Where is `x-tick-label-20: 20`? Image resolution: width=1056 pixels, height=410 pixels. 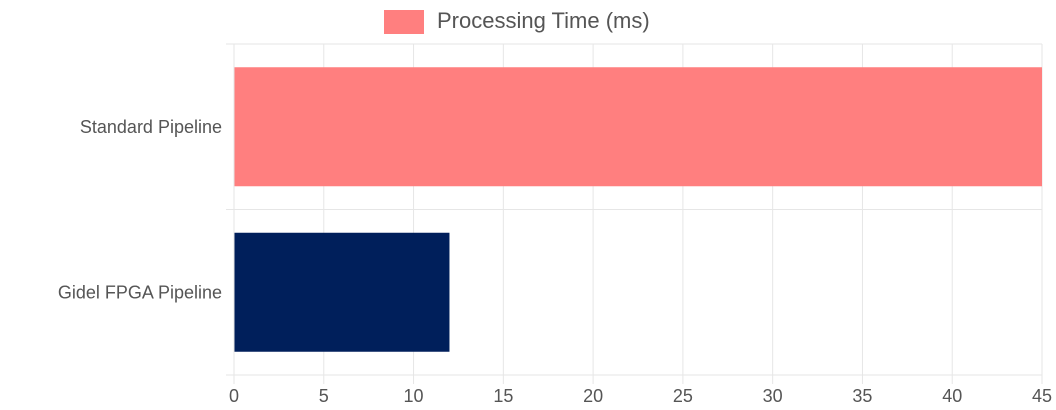
x-tick-label-20: 20 is located at coordinates (593, 396).